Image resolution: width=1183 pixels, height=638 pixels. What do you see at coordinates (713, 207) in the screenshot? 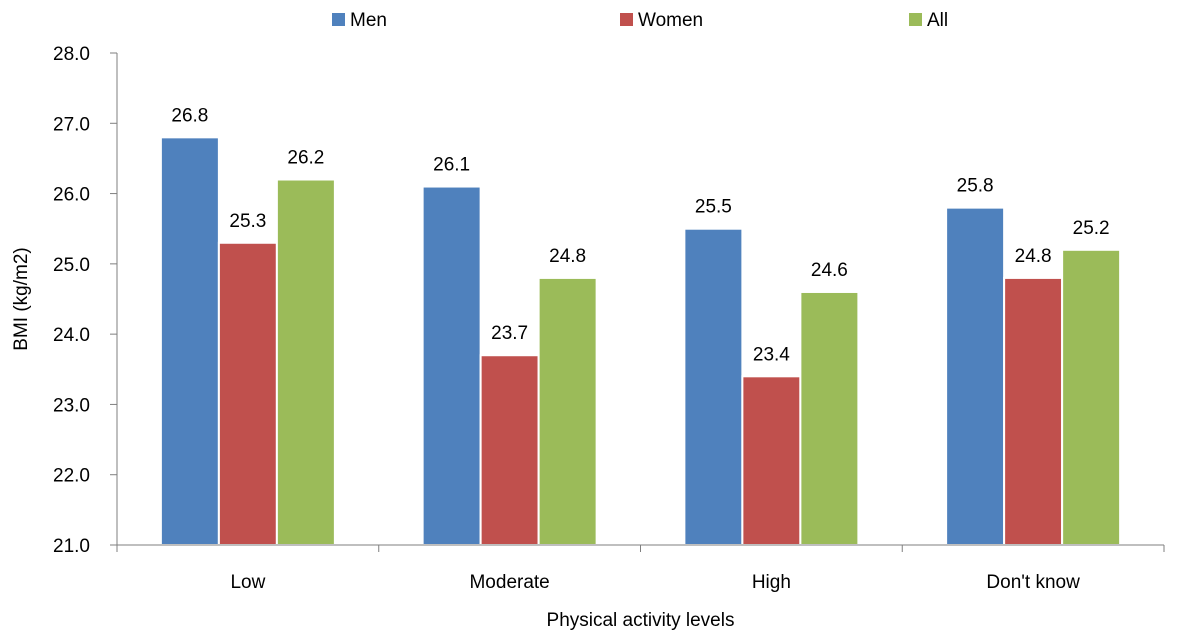
I see `data-label-men-2: 25.5` at bounding box center [713, 207].